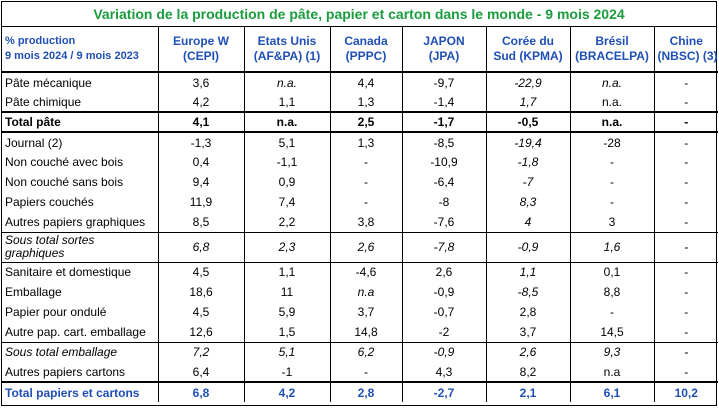  What do you see at coordinates (685, 391) in the screenshot?
I see `row-value-cell: 10,2` at bounding box center [685, 391].